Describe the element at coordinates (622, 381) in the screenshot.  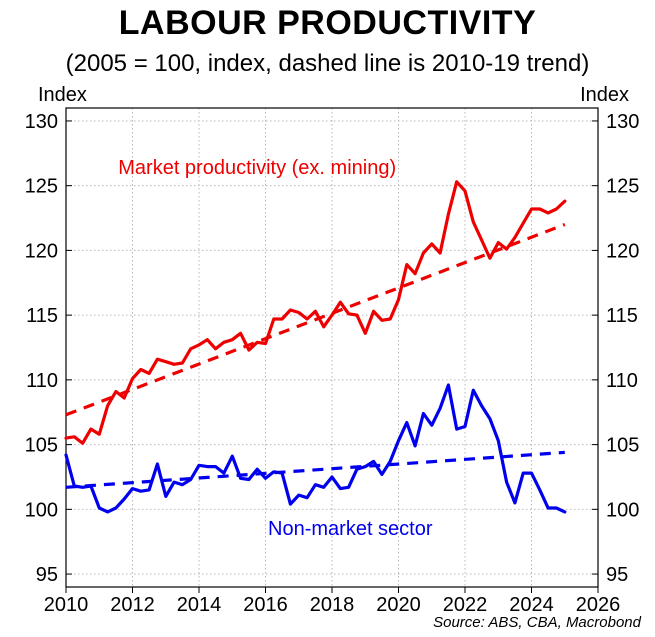
I see `y-tick-label-right: 110` at that location.